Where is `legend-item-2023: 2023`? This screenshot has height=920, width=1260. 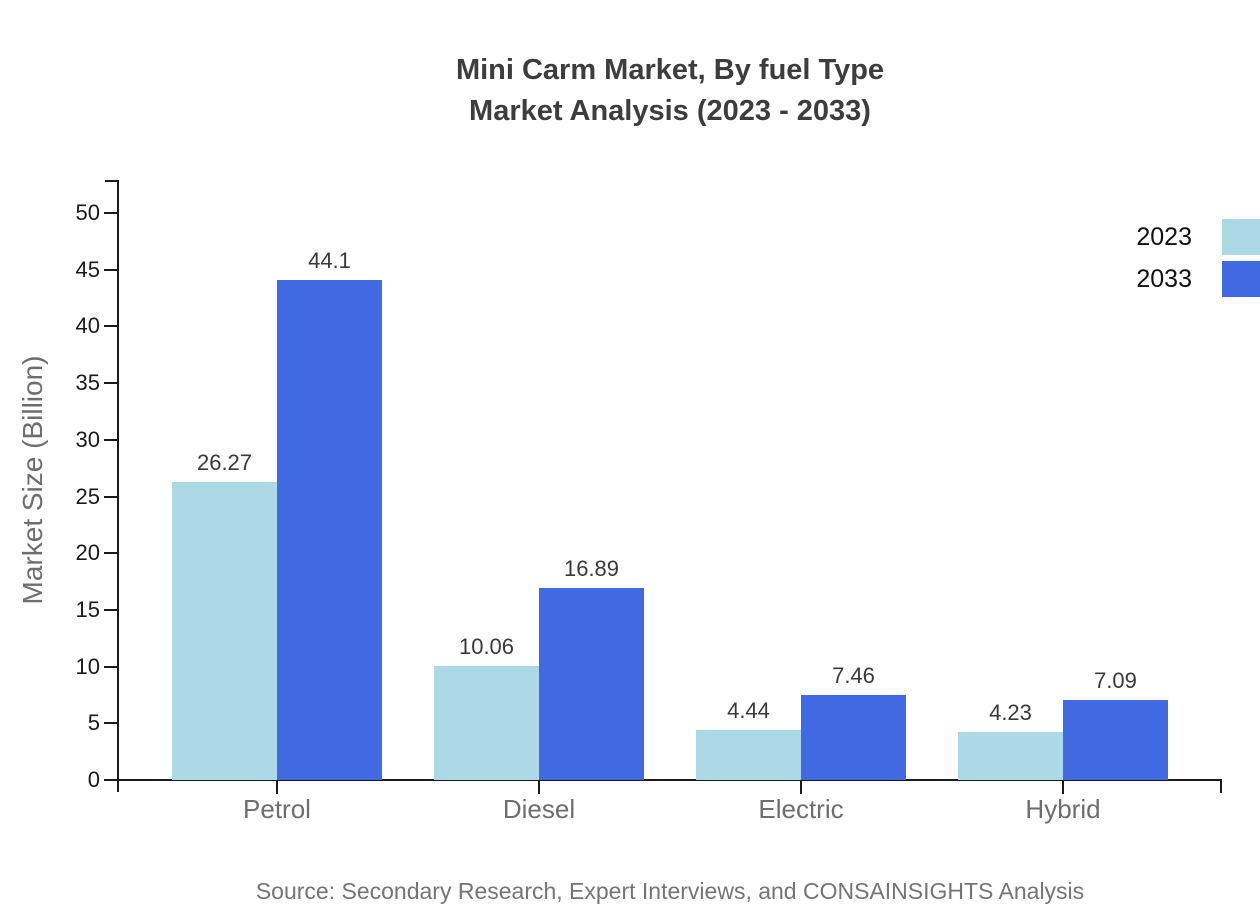 legend-item-2023: 2023 is located at coordinates (1180, 237).